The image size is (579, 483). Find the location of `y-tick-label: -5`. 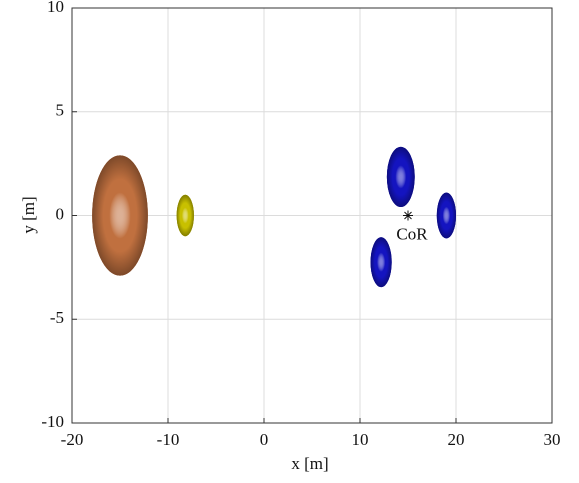

y-tick-label: -5 is located at coordinates (57, 317).